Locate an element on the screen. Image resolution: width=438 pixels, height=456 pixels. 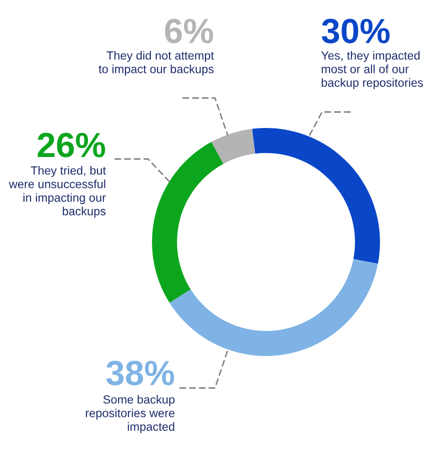
data-label: 38% is located at coordinates (140, 373).